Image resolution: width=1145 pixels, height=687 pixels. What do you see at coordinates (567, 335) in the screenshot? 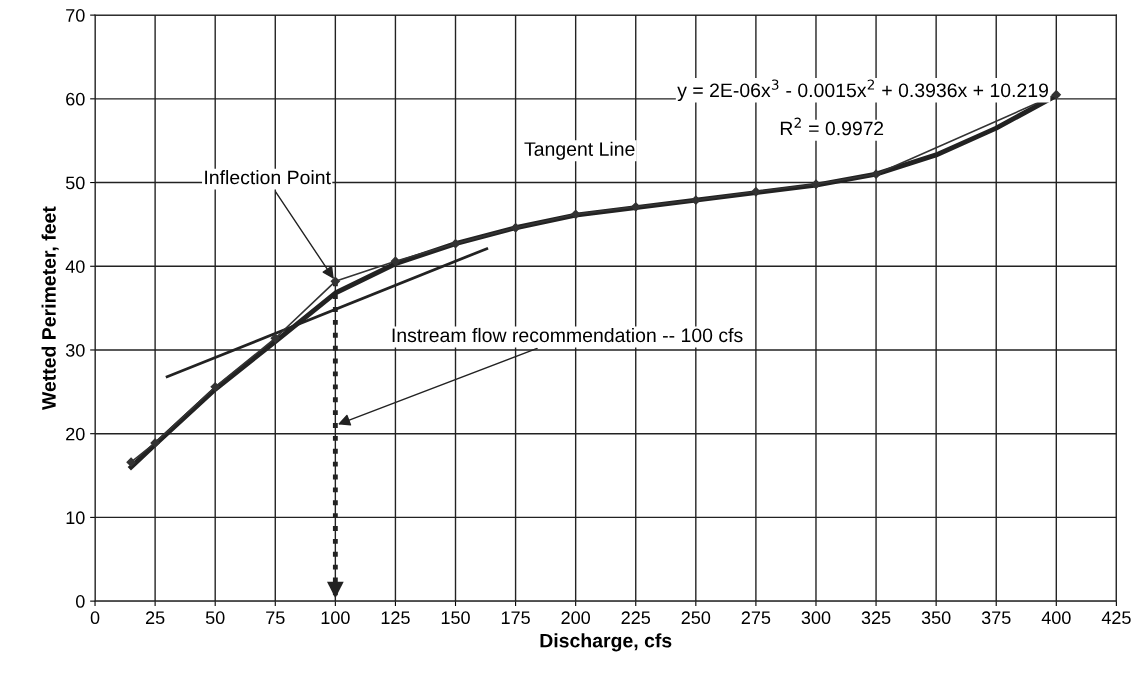
I see `annotation: Instream flow recommendation -- 100 cfs` at bounding box center [567, 335].